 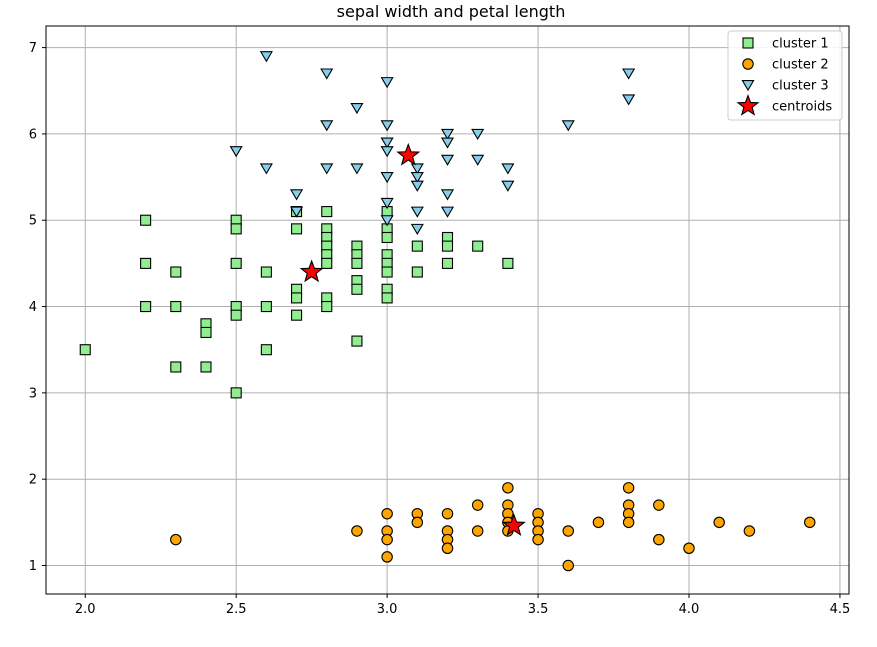 I want to click on y-tick-label: 4, so click(x=33, y=307).